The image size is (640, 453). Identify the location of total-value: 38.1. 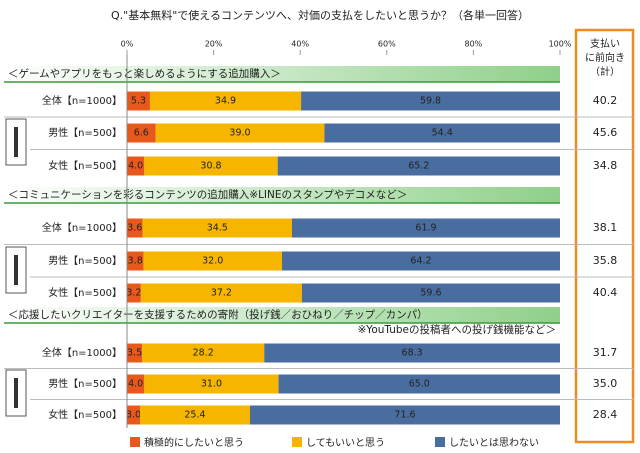
(605, 227).